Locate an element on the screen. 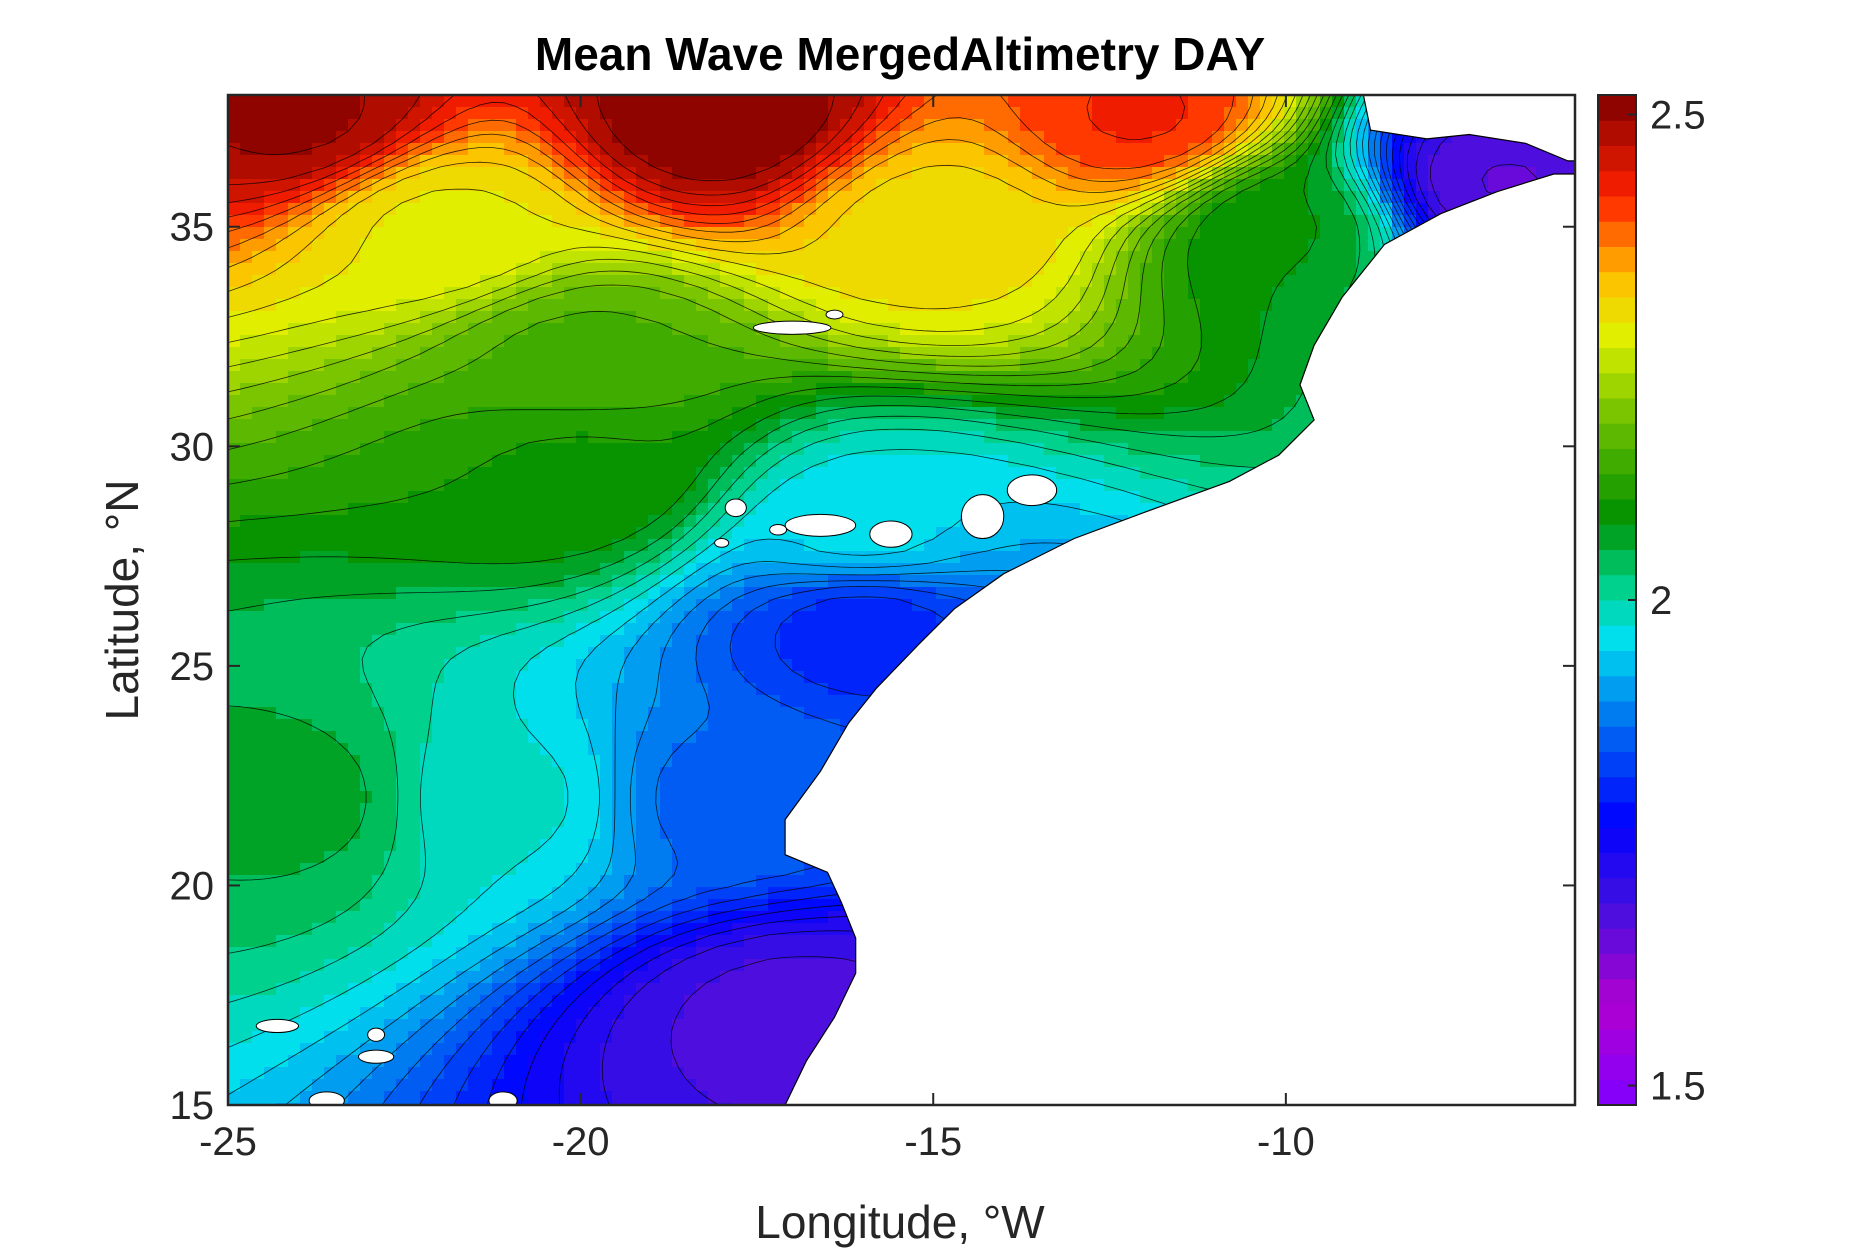 This screenshot has width=1875, height=1250. y-tick-label: 25 is located at coordinates (192, 667).